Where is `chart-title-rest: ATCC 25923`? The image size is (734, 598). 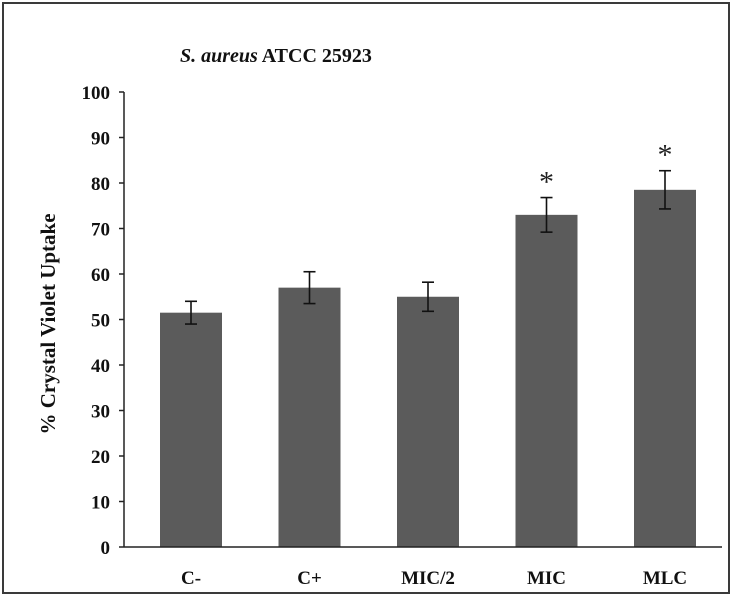 chart-title-rest: ATCC 25923 is located at coordinates (315, 56).